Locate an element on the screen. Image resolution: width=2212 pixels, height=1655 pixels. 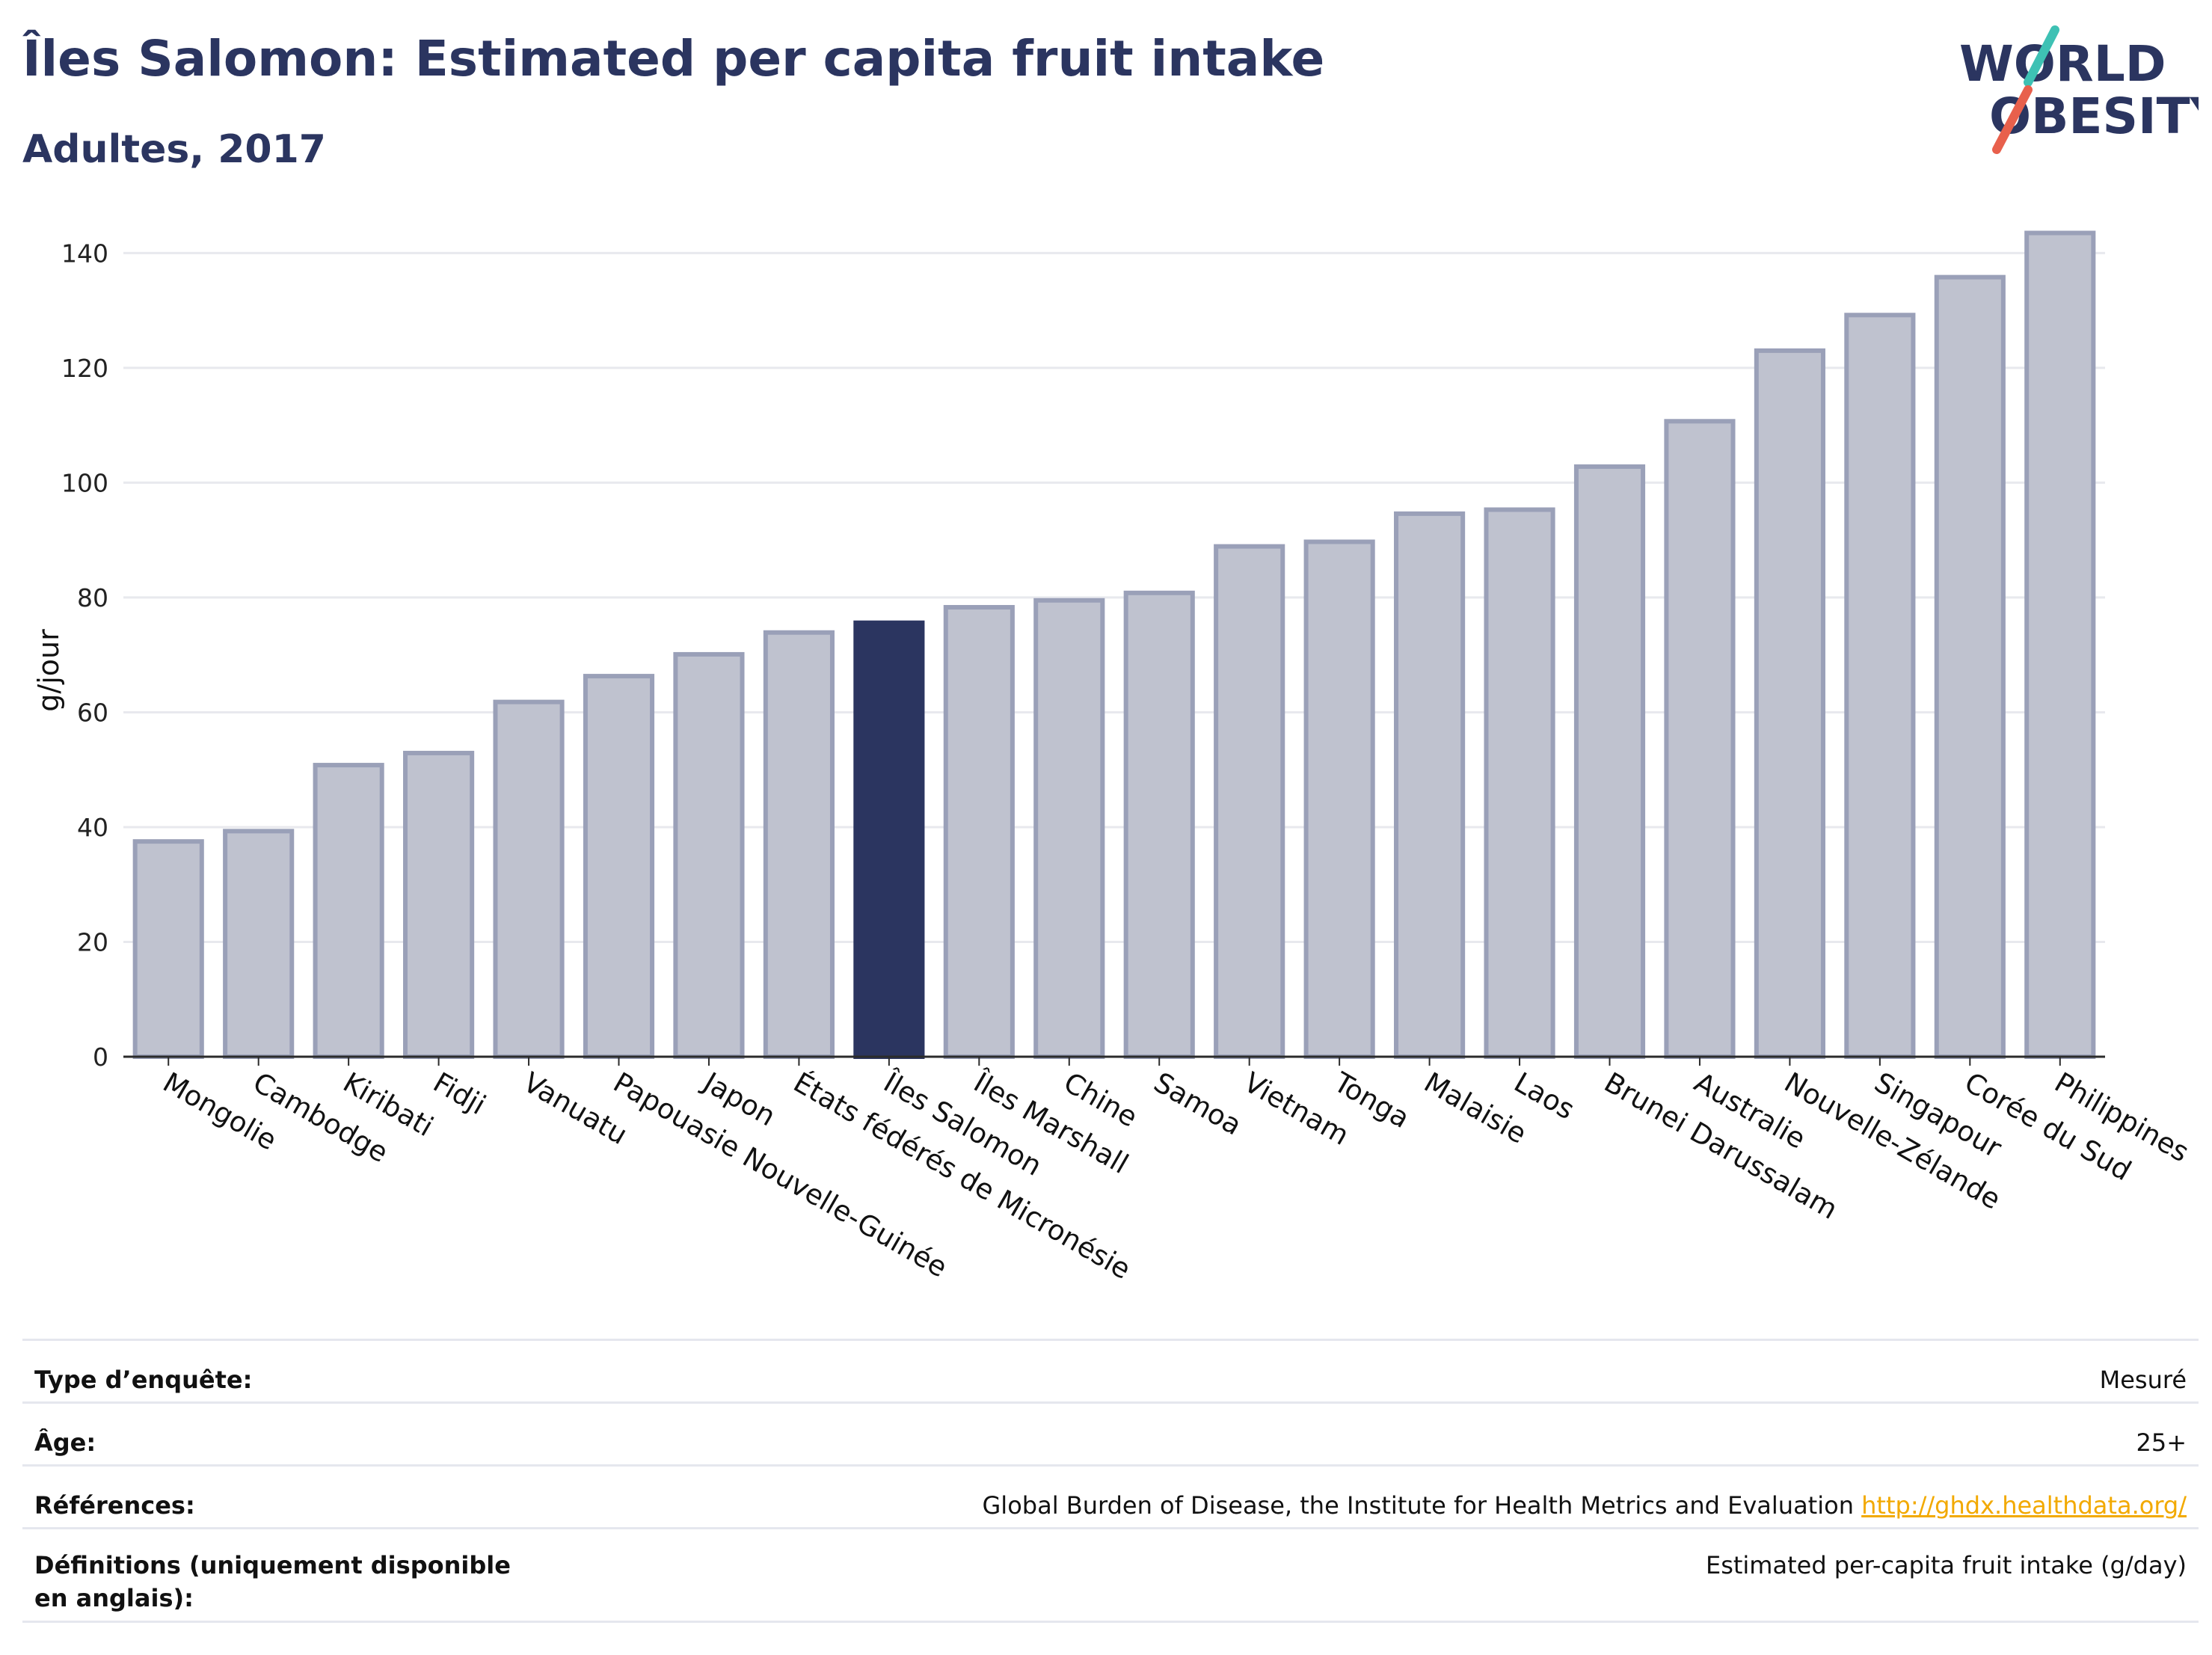
meta-value: Mesuré is located at coordinates (2143, 1380).